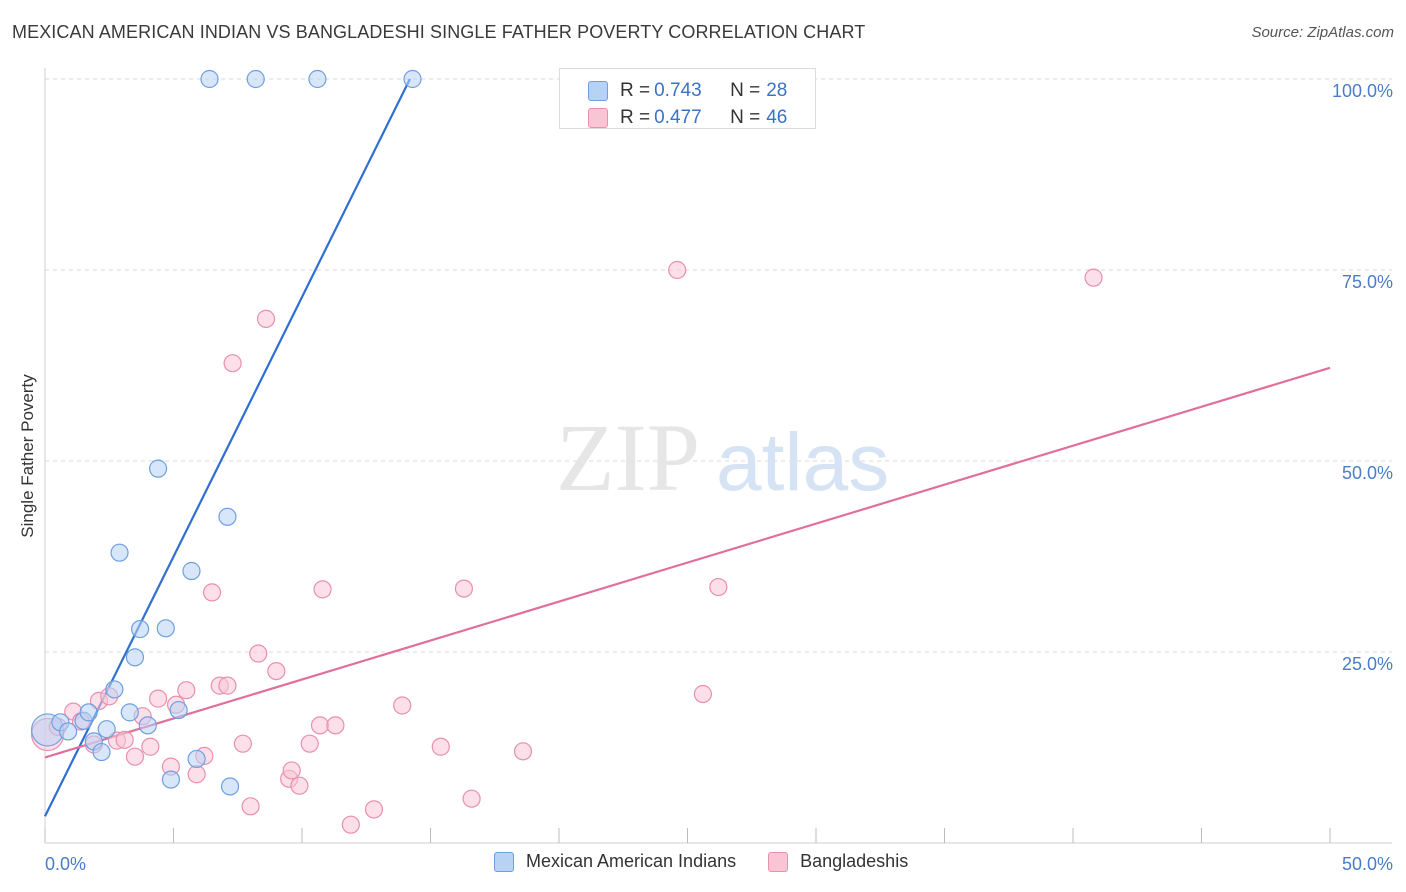 Image resolution: width=1406 pixels, height=892 pixels. Describe the element at coordinates (1367, 864) in the screenshot. I see `x-tick-label: 50.0%` at that location.